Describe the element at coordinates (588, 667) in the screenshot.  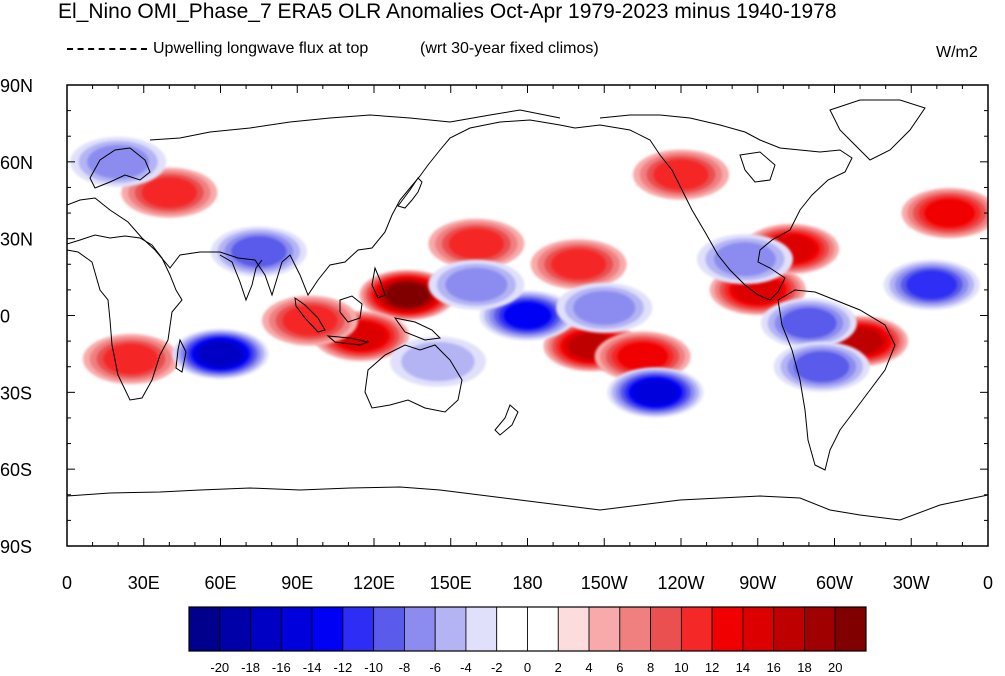
I see `colorbar-label: 4` at that location.